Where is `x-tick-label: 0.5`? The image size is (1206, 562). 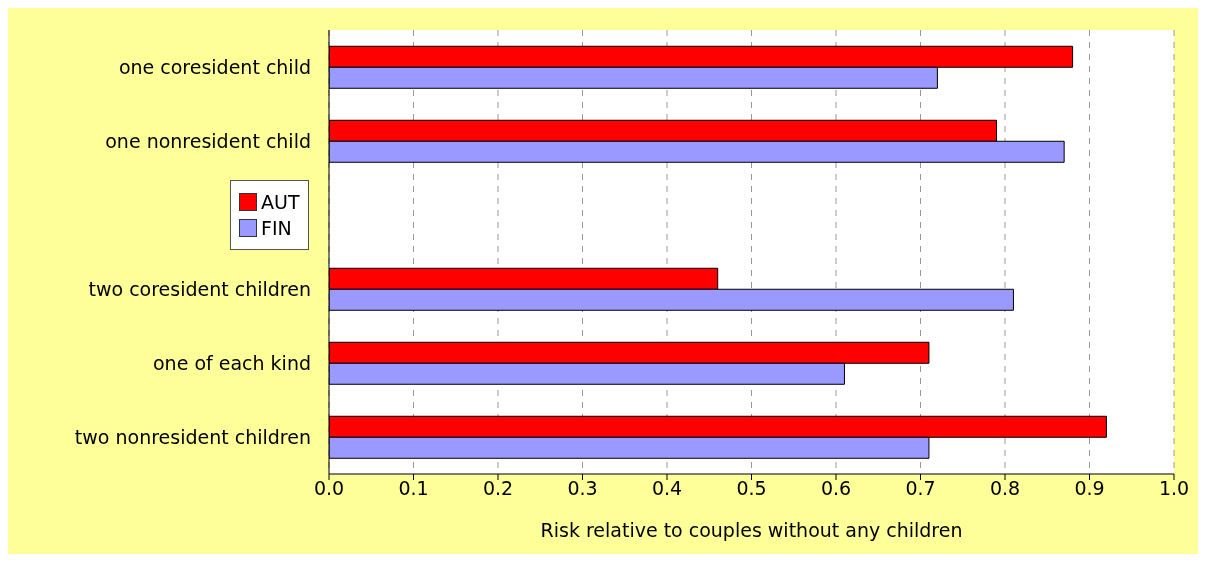
x-tick-label: 0.5 is located at coordinates (751, 488).